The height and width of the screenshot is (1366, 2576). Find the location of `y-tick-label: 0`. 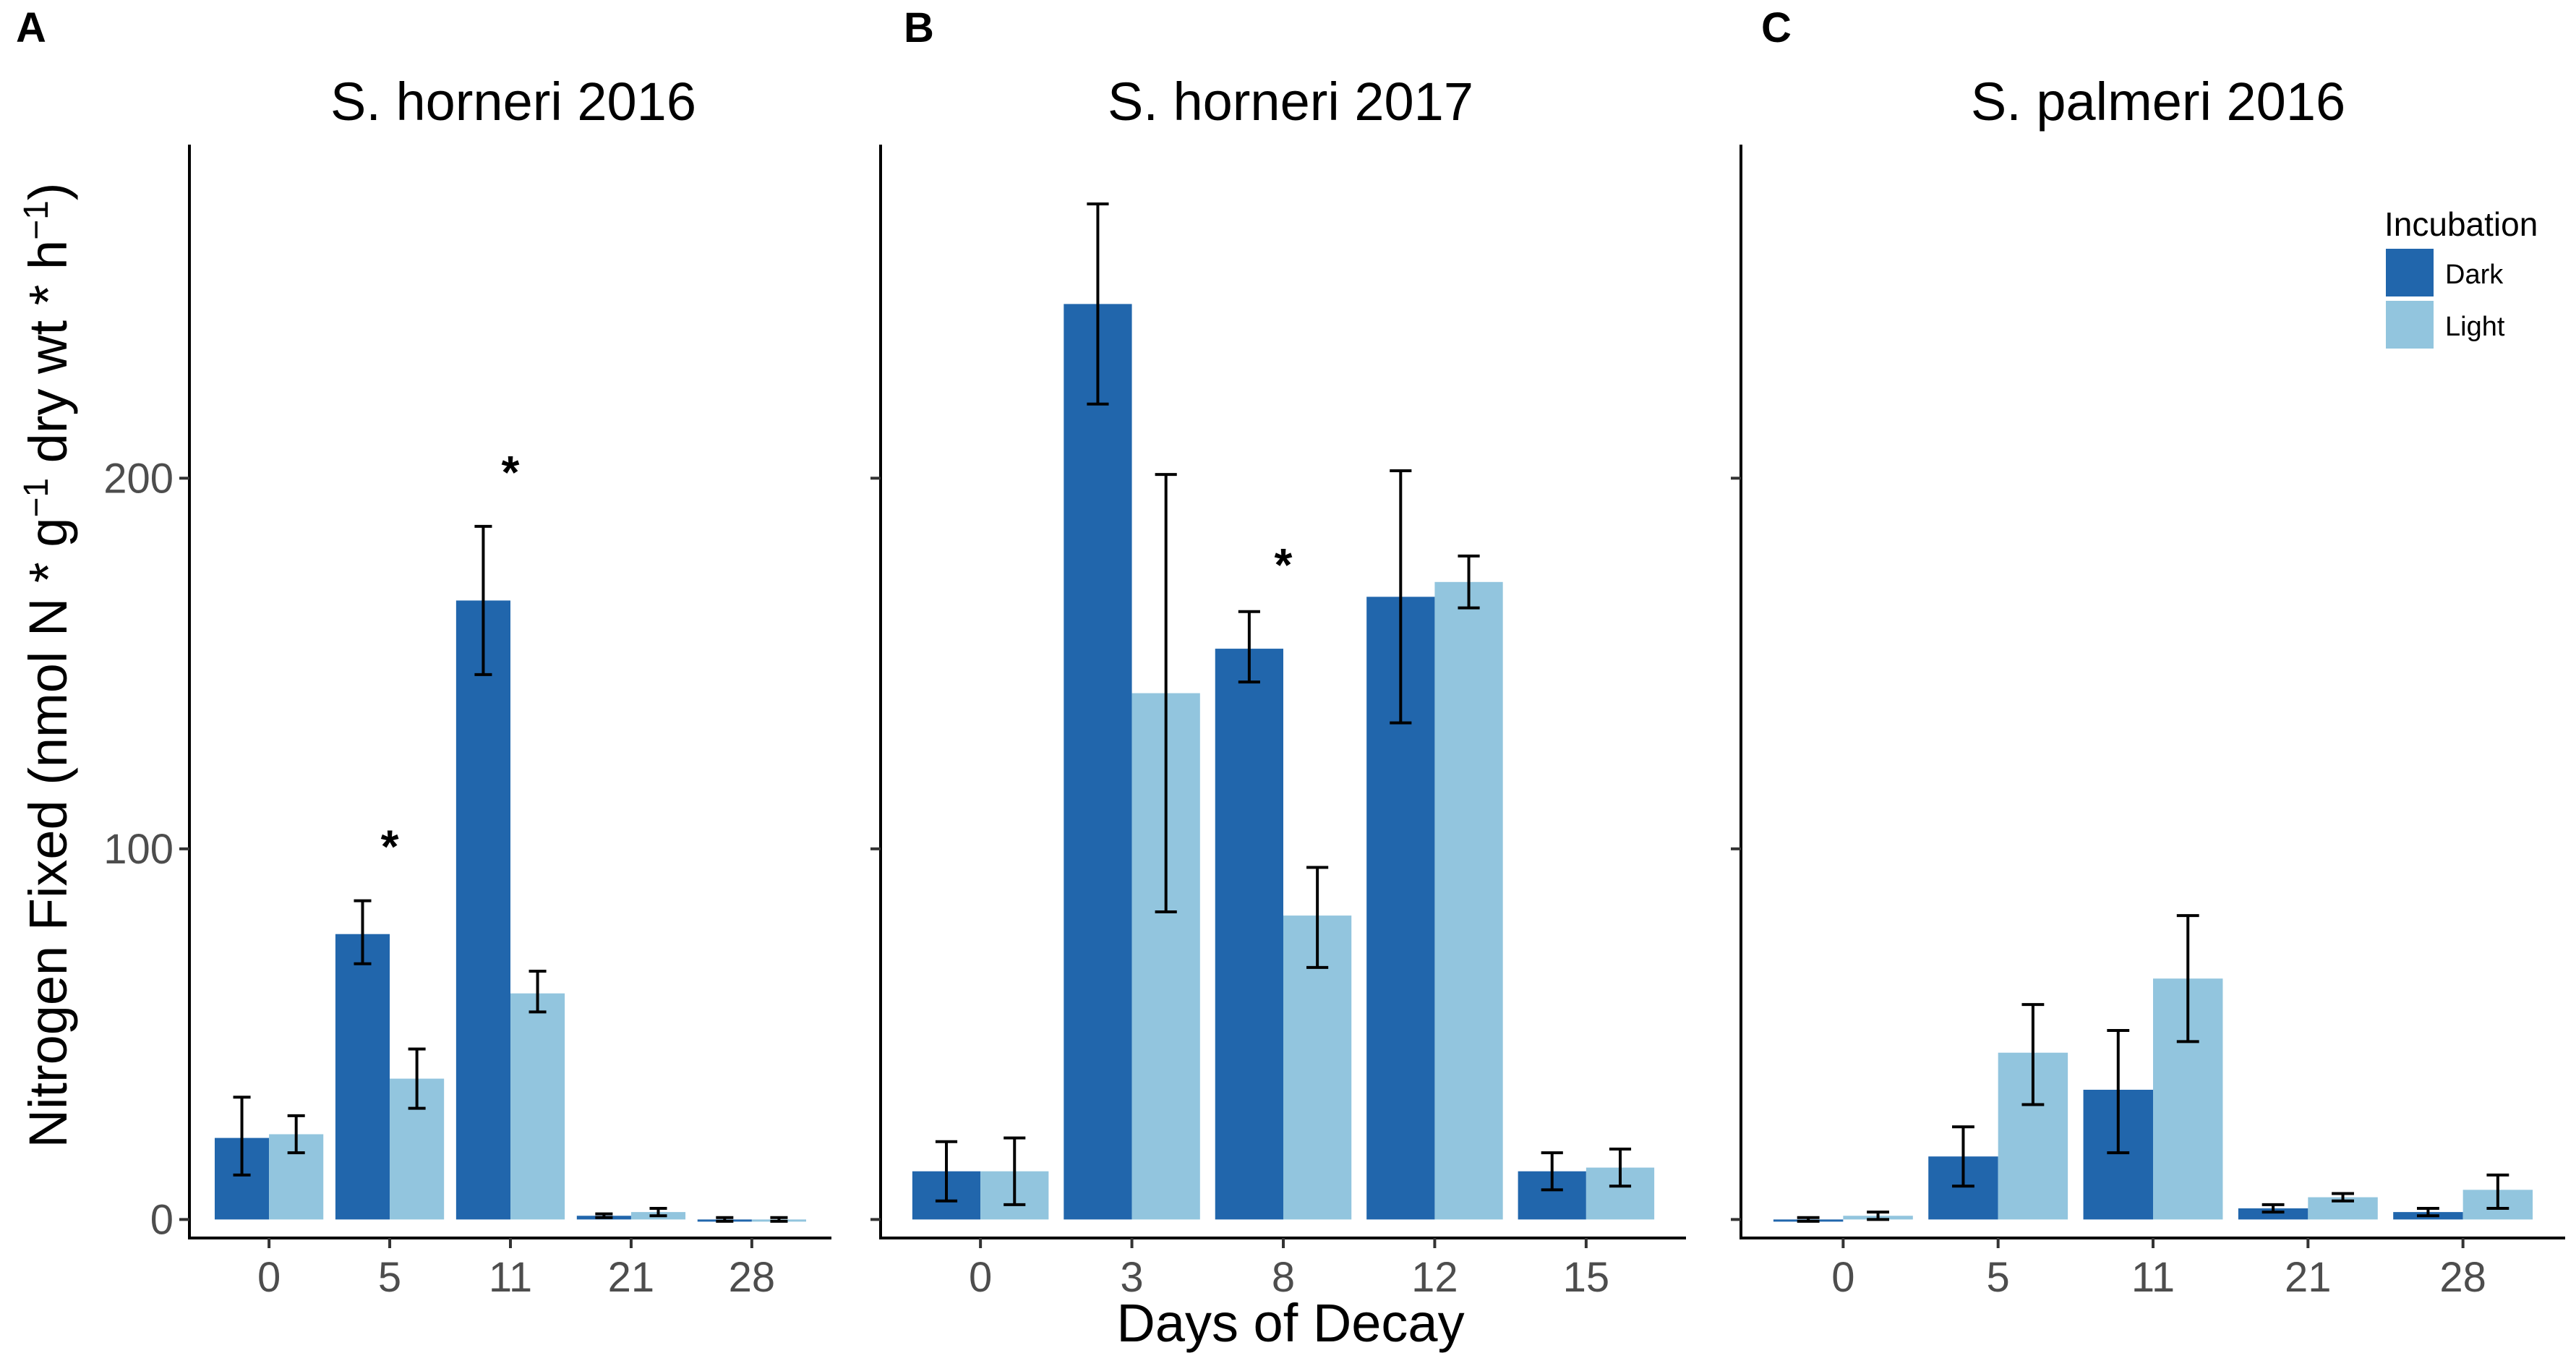

y-tick-label: 0 is located at coordinates (162, 1219).